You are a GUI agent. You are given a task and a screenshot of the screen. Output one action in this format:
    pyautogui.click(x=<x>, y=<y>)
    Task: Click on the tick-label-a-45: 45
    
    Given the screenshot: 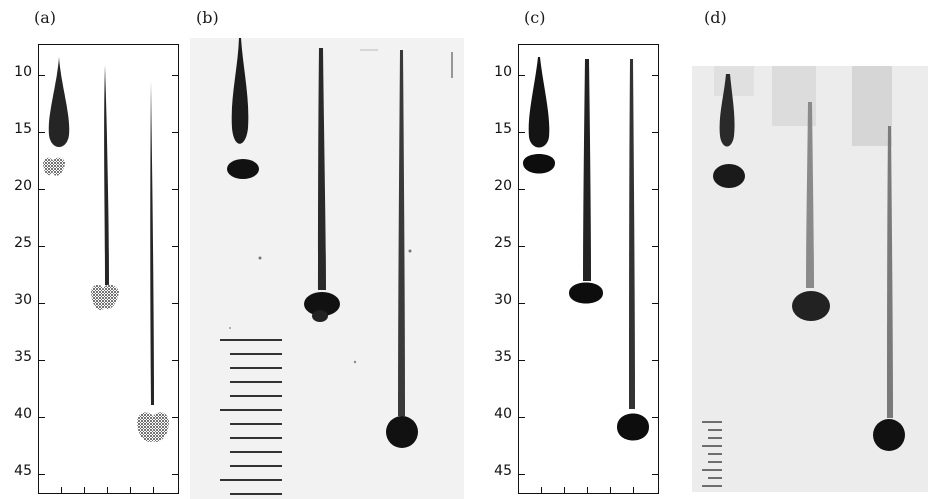 What is the action you would take?
    pyautogui.click(x=23, y=471)
    